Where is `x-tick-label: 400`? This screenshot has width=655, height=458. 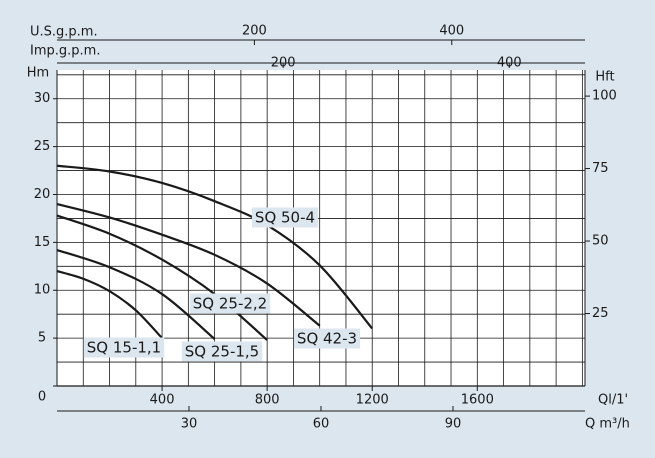 x-tick-label: 400 is located at coordinates (162, 400).